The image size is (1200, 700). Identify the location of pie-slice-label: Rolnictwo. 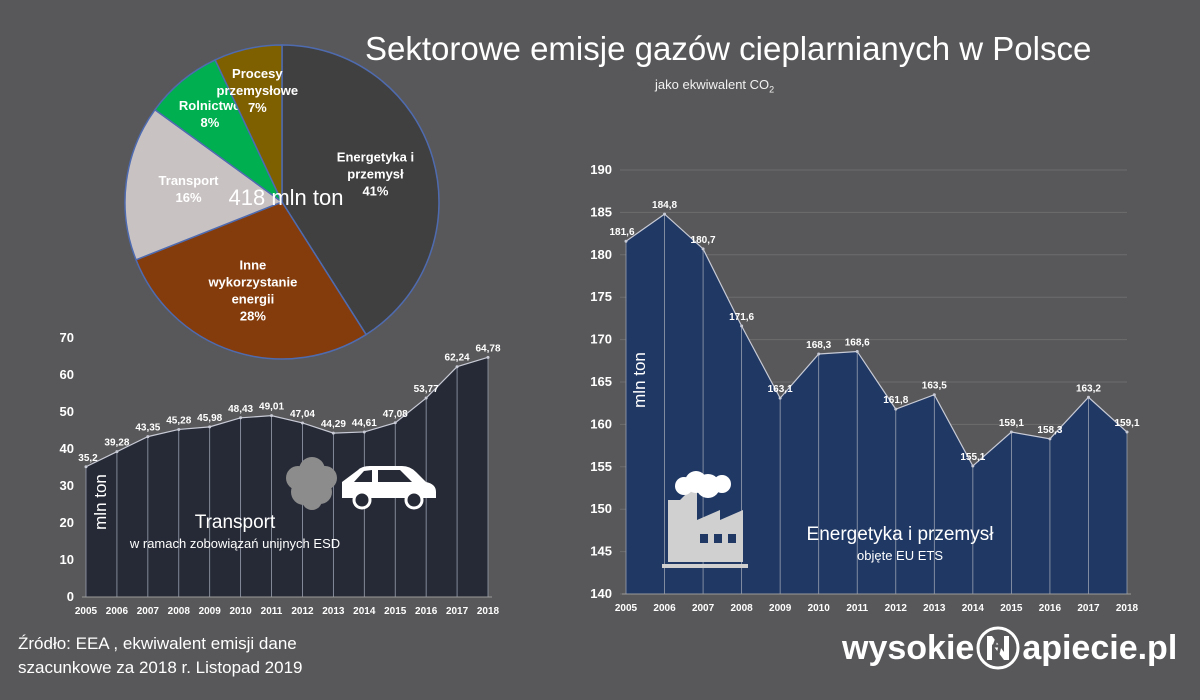
(210, 105).